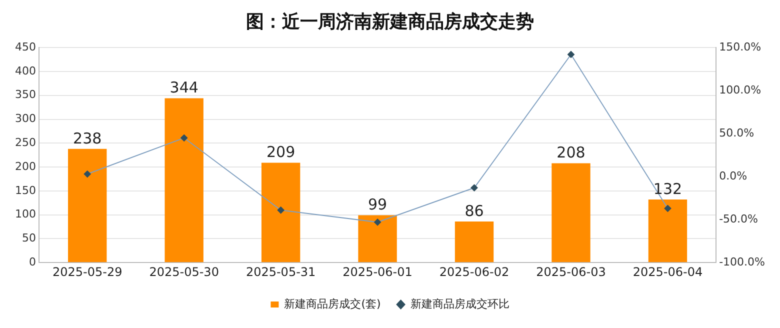 This screenshot has width=780, height=328. Describe the element at coordinates (390, 21) in the screenshot. I see `chart-title: 图：近一周济南新建商品房成交走势` at that location.